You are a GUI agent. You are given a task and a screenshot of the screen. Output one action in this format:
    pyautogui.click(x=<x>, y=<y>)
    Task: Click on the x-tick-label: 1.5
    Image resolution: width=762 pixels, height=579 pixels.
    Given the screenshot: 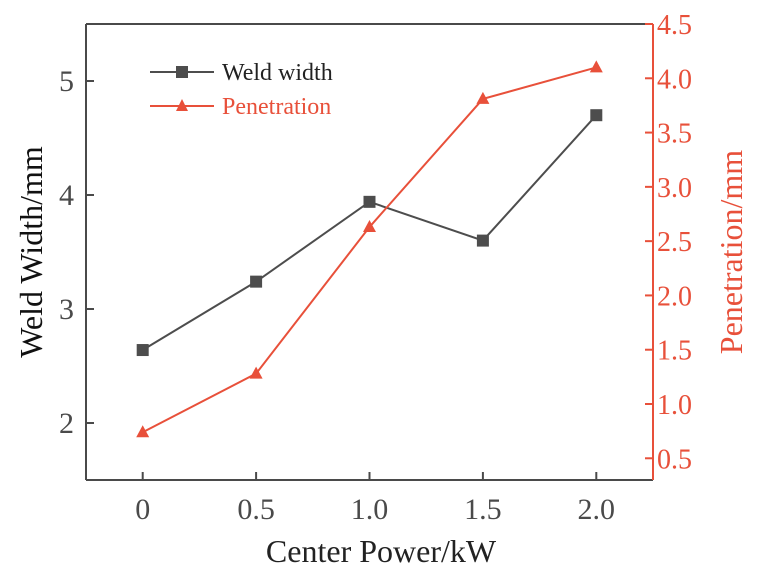 What is the action you would take?
    pyautogui.click(x=483, y=509)
    